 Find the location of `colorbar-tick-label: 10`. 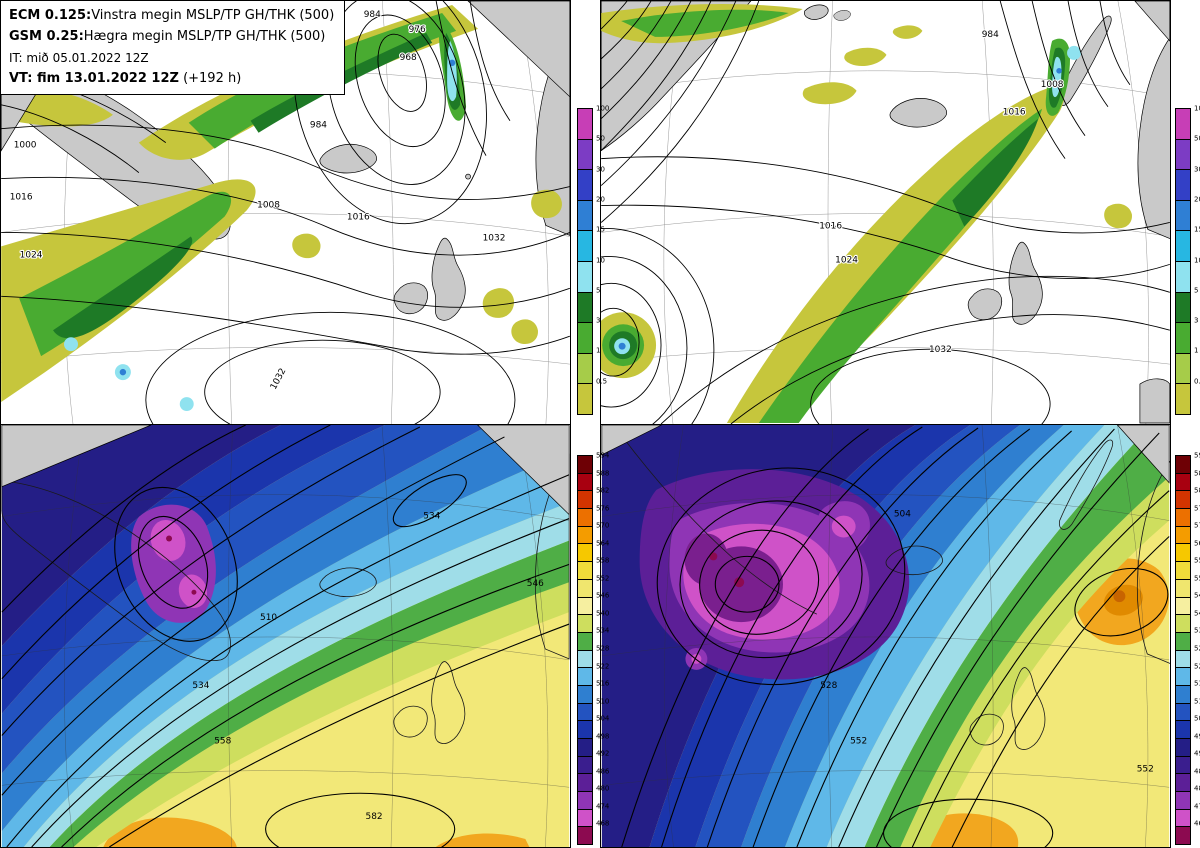

colorbar-tick-label: 10 is located at coordinates (1197, 260).